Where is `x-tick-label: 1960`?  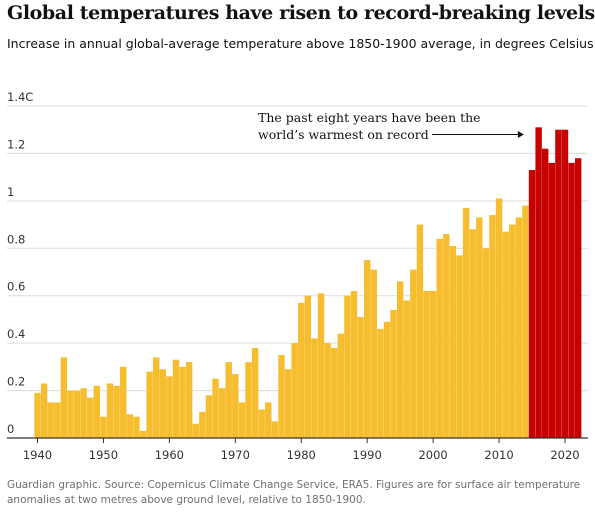
x-tick-label: 1960 is located at coordinates (169, 455).